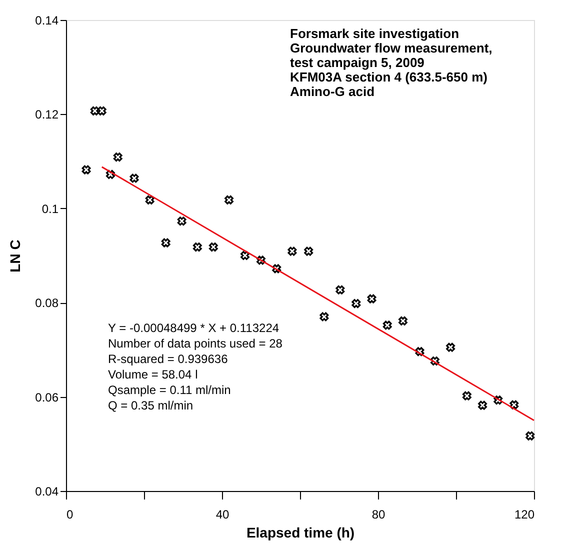 The width and height of the screenshot is (568, 551). What do you see at coordinates (47, 115) in the screenshot?
I see `y-tick-label: 0.12` at bounding box center [47, 115].